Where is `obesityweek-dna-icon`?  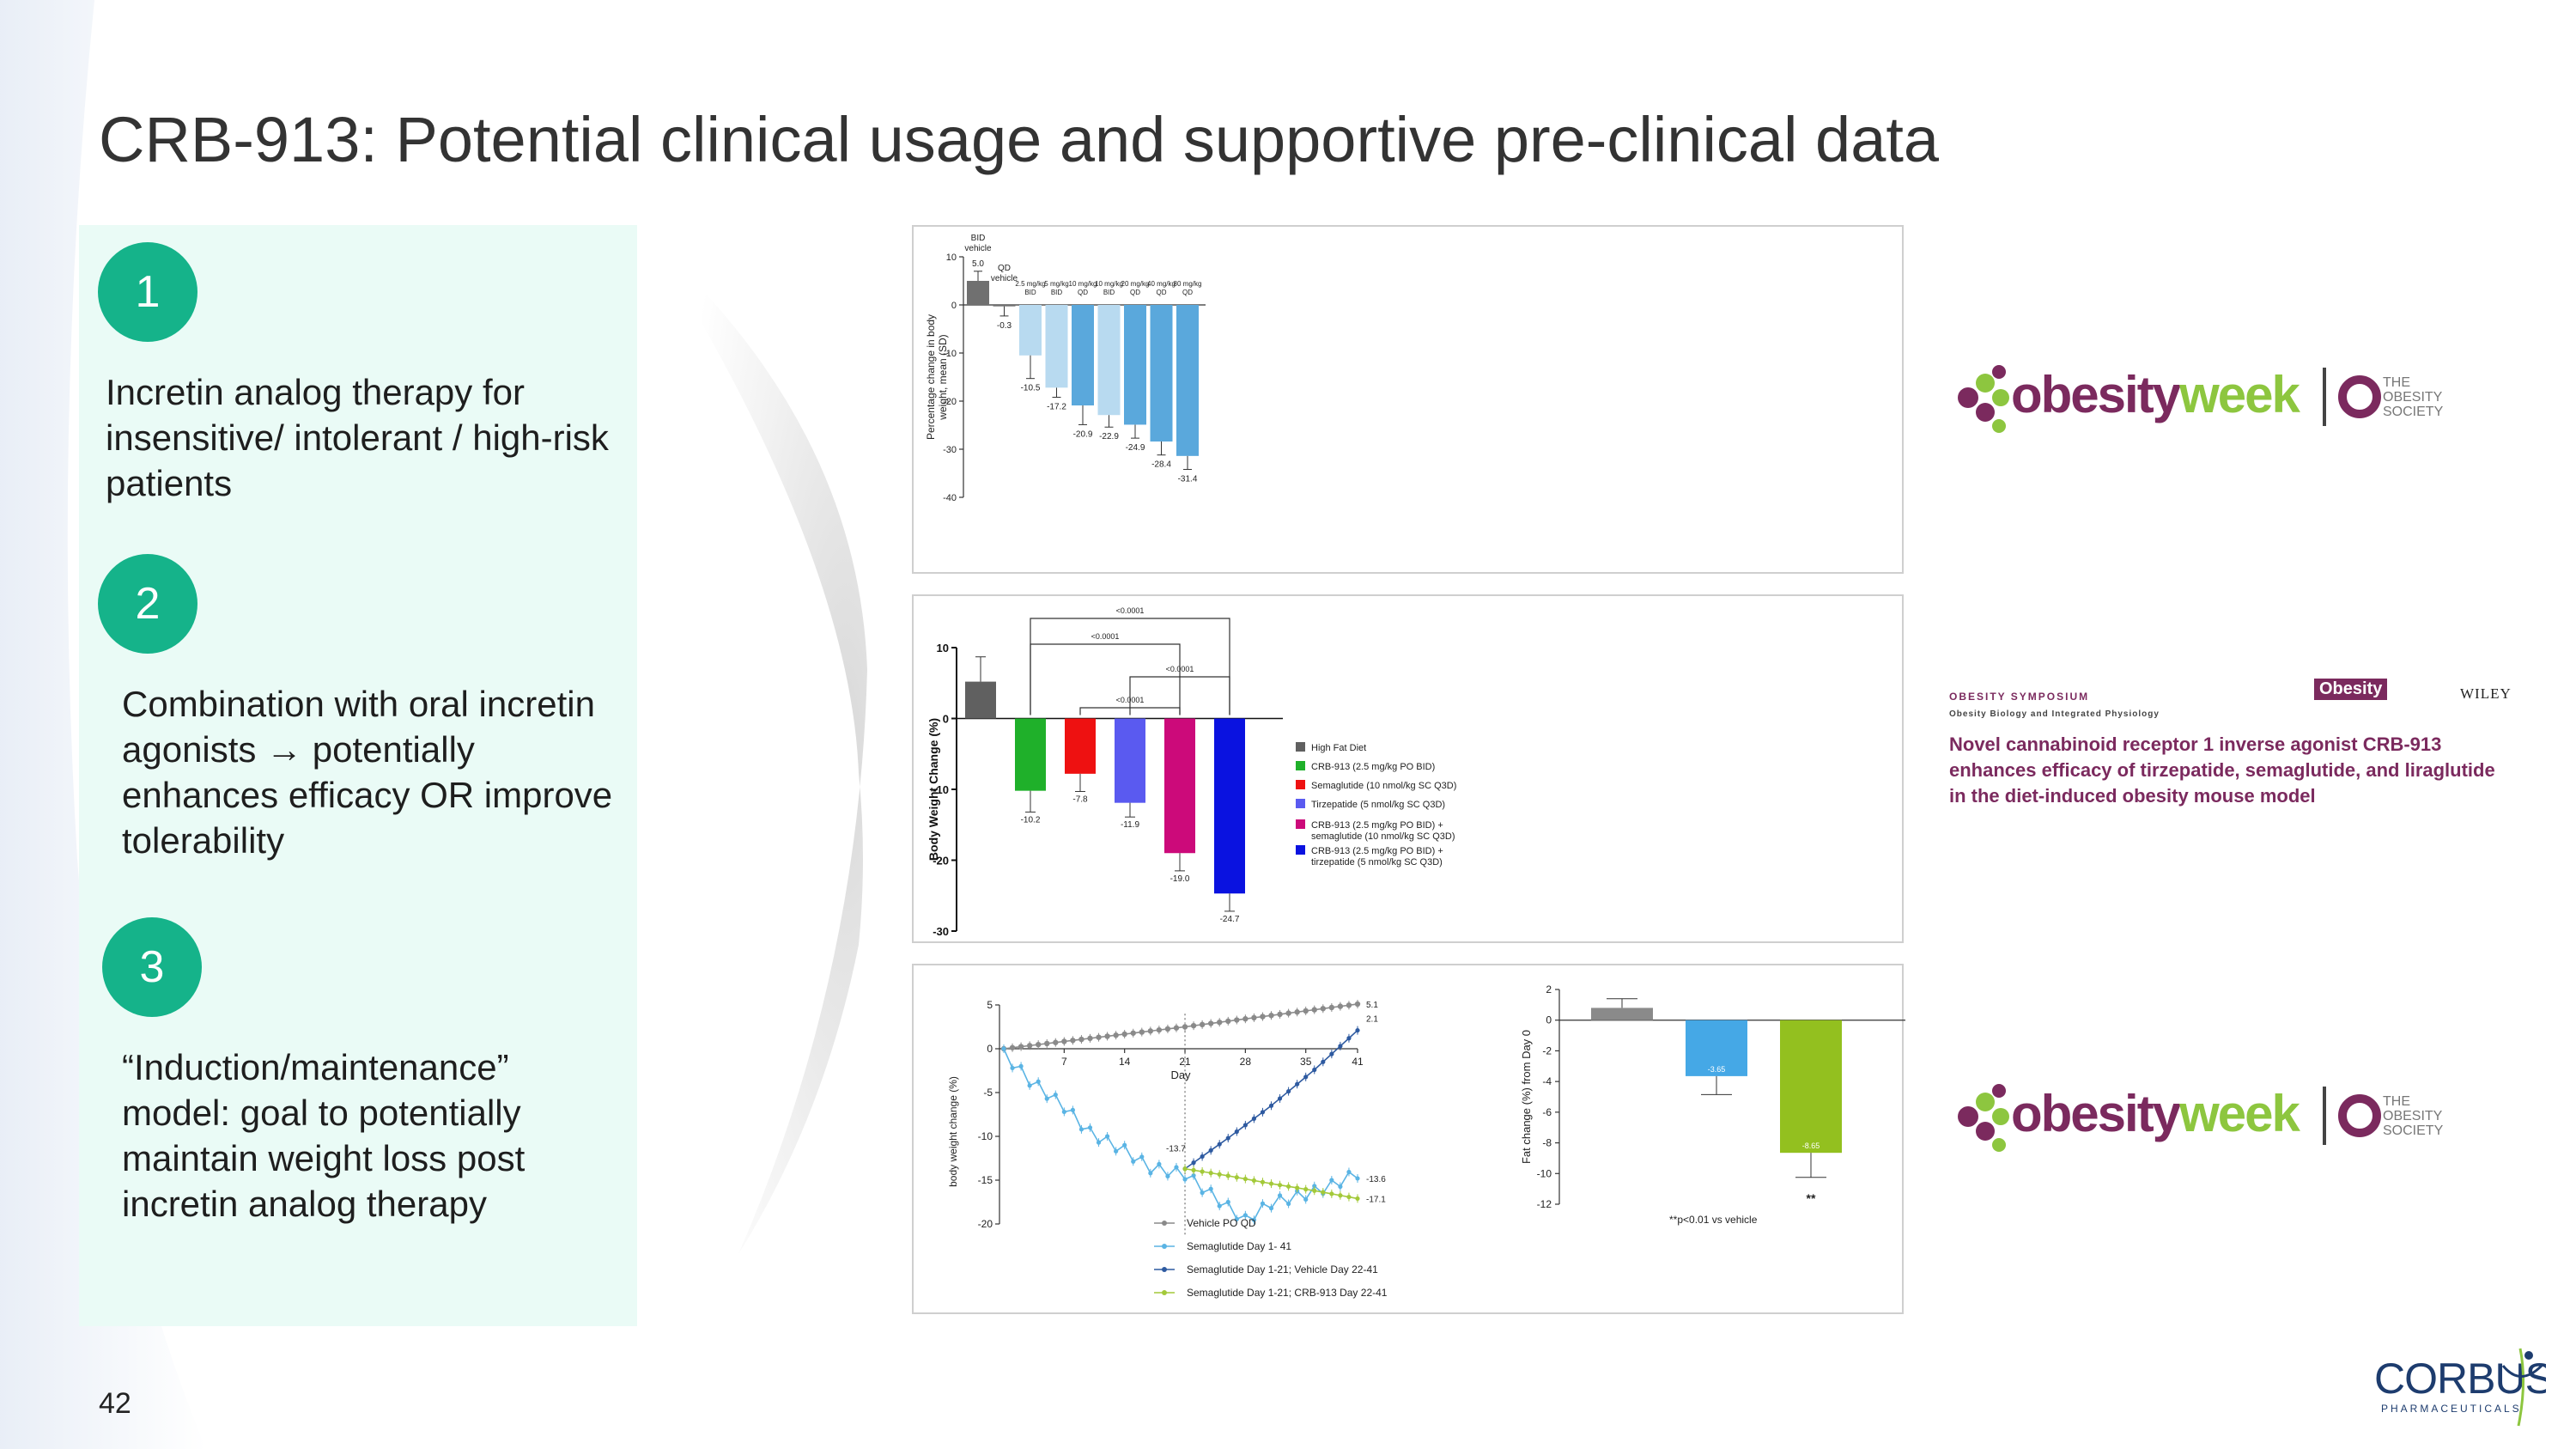
obesityweek-dna-icon is located at coordinates (1983, 399).